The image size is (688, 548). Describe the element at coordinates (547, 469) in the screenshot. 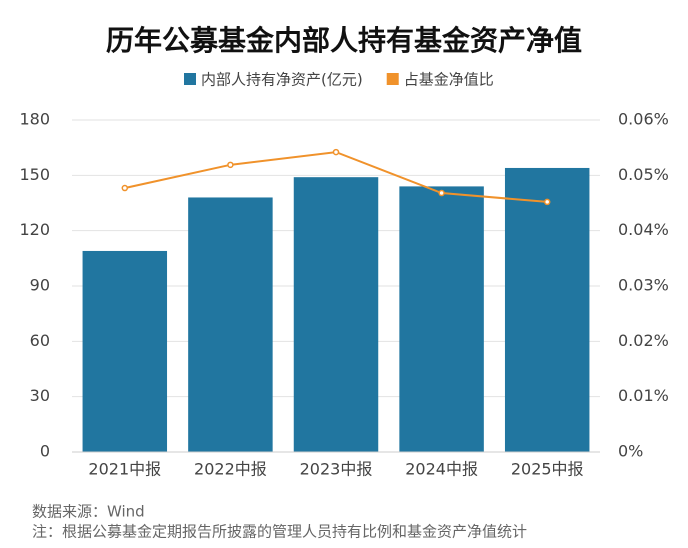

I see `x-tick-label: 2025中报` at that location.